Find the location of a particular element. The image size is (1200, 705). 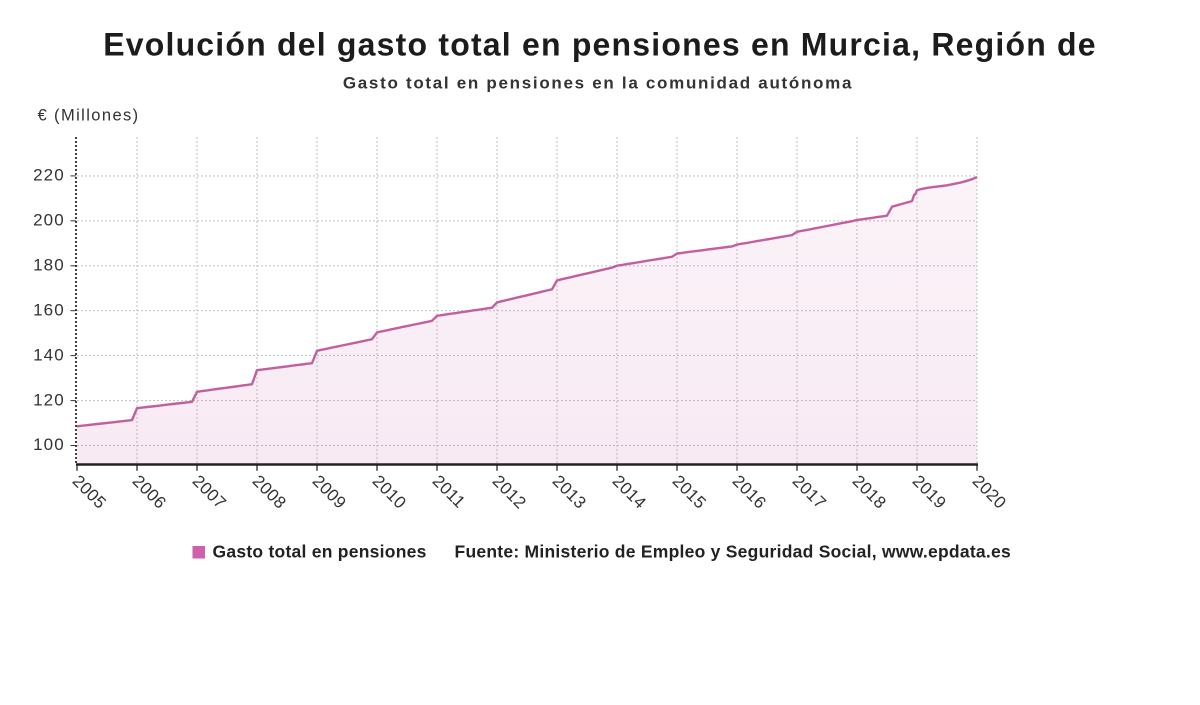

svg-text: 220 is located at coordinates (49, 175).